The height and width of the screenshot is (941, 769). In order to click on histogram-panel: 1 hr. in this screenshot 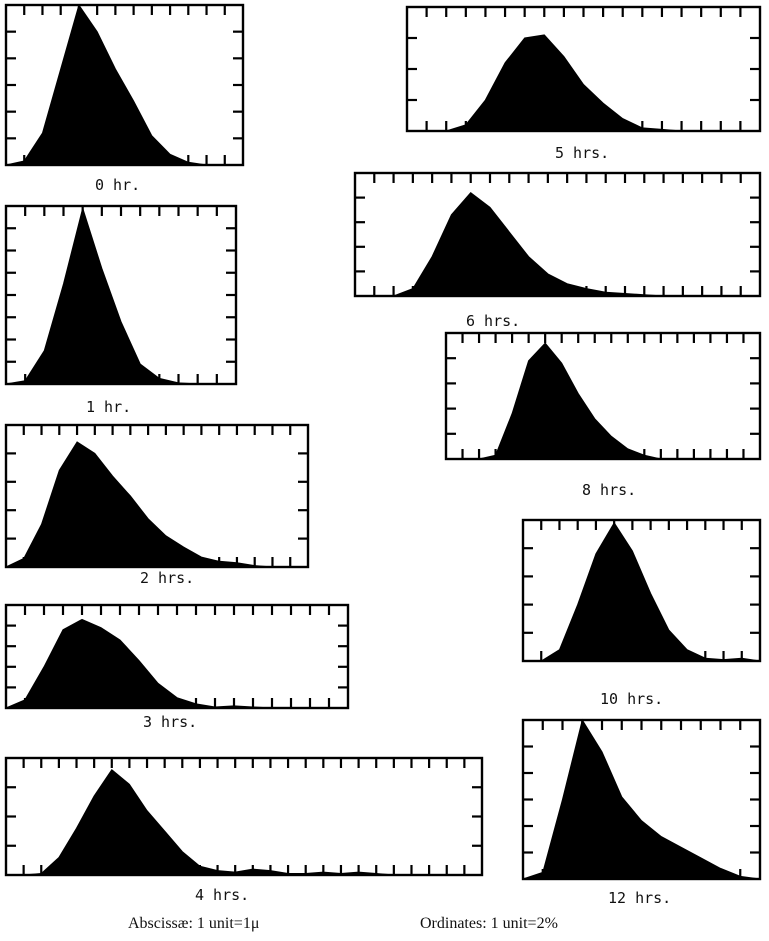, I will do `click(121, 310)`.